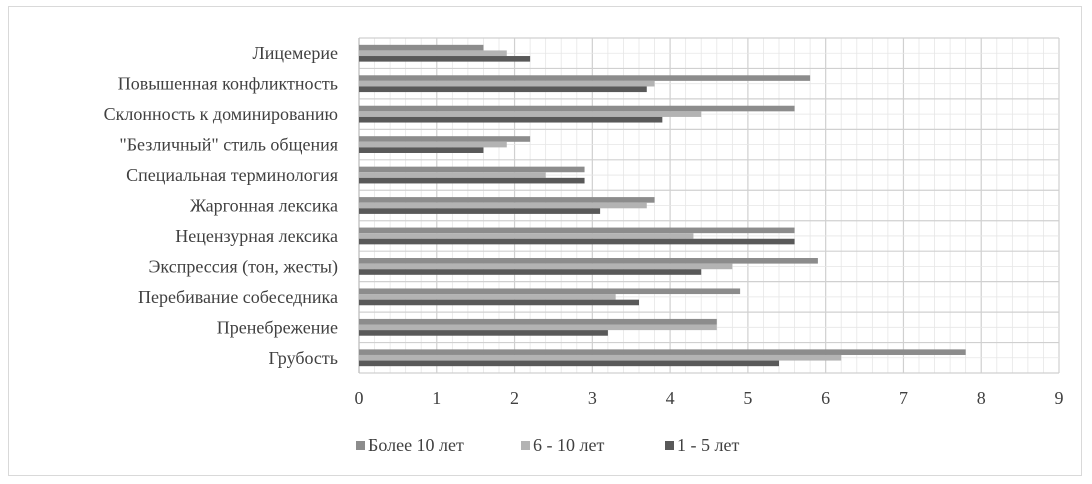 The width and height of the screenshot is (1092, 484). What do you see at coordinates (981, 398) in the screenshot?
I see `x-tick-label: 8` at bounding box center [981, 398].